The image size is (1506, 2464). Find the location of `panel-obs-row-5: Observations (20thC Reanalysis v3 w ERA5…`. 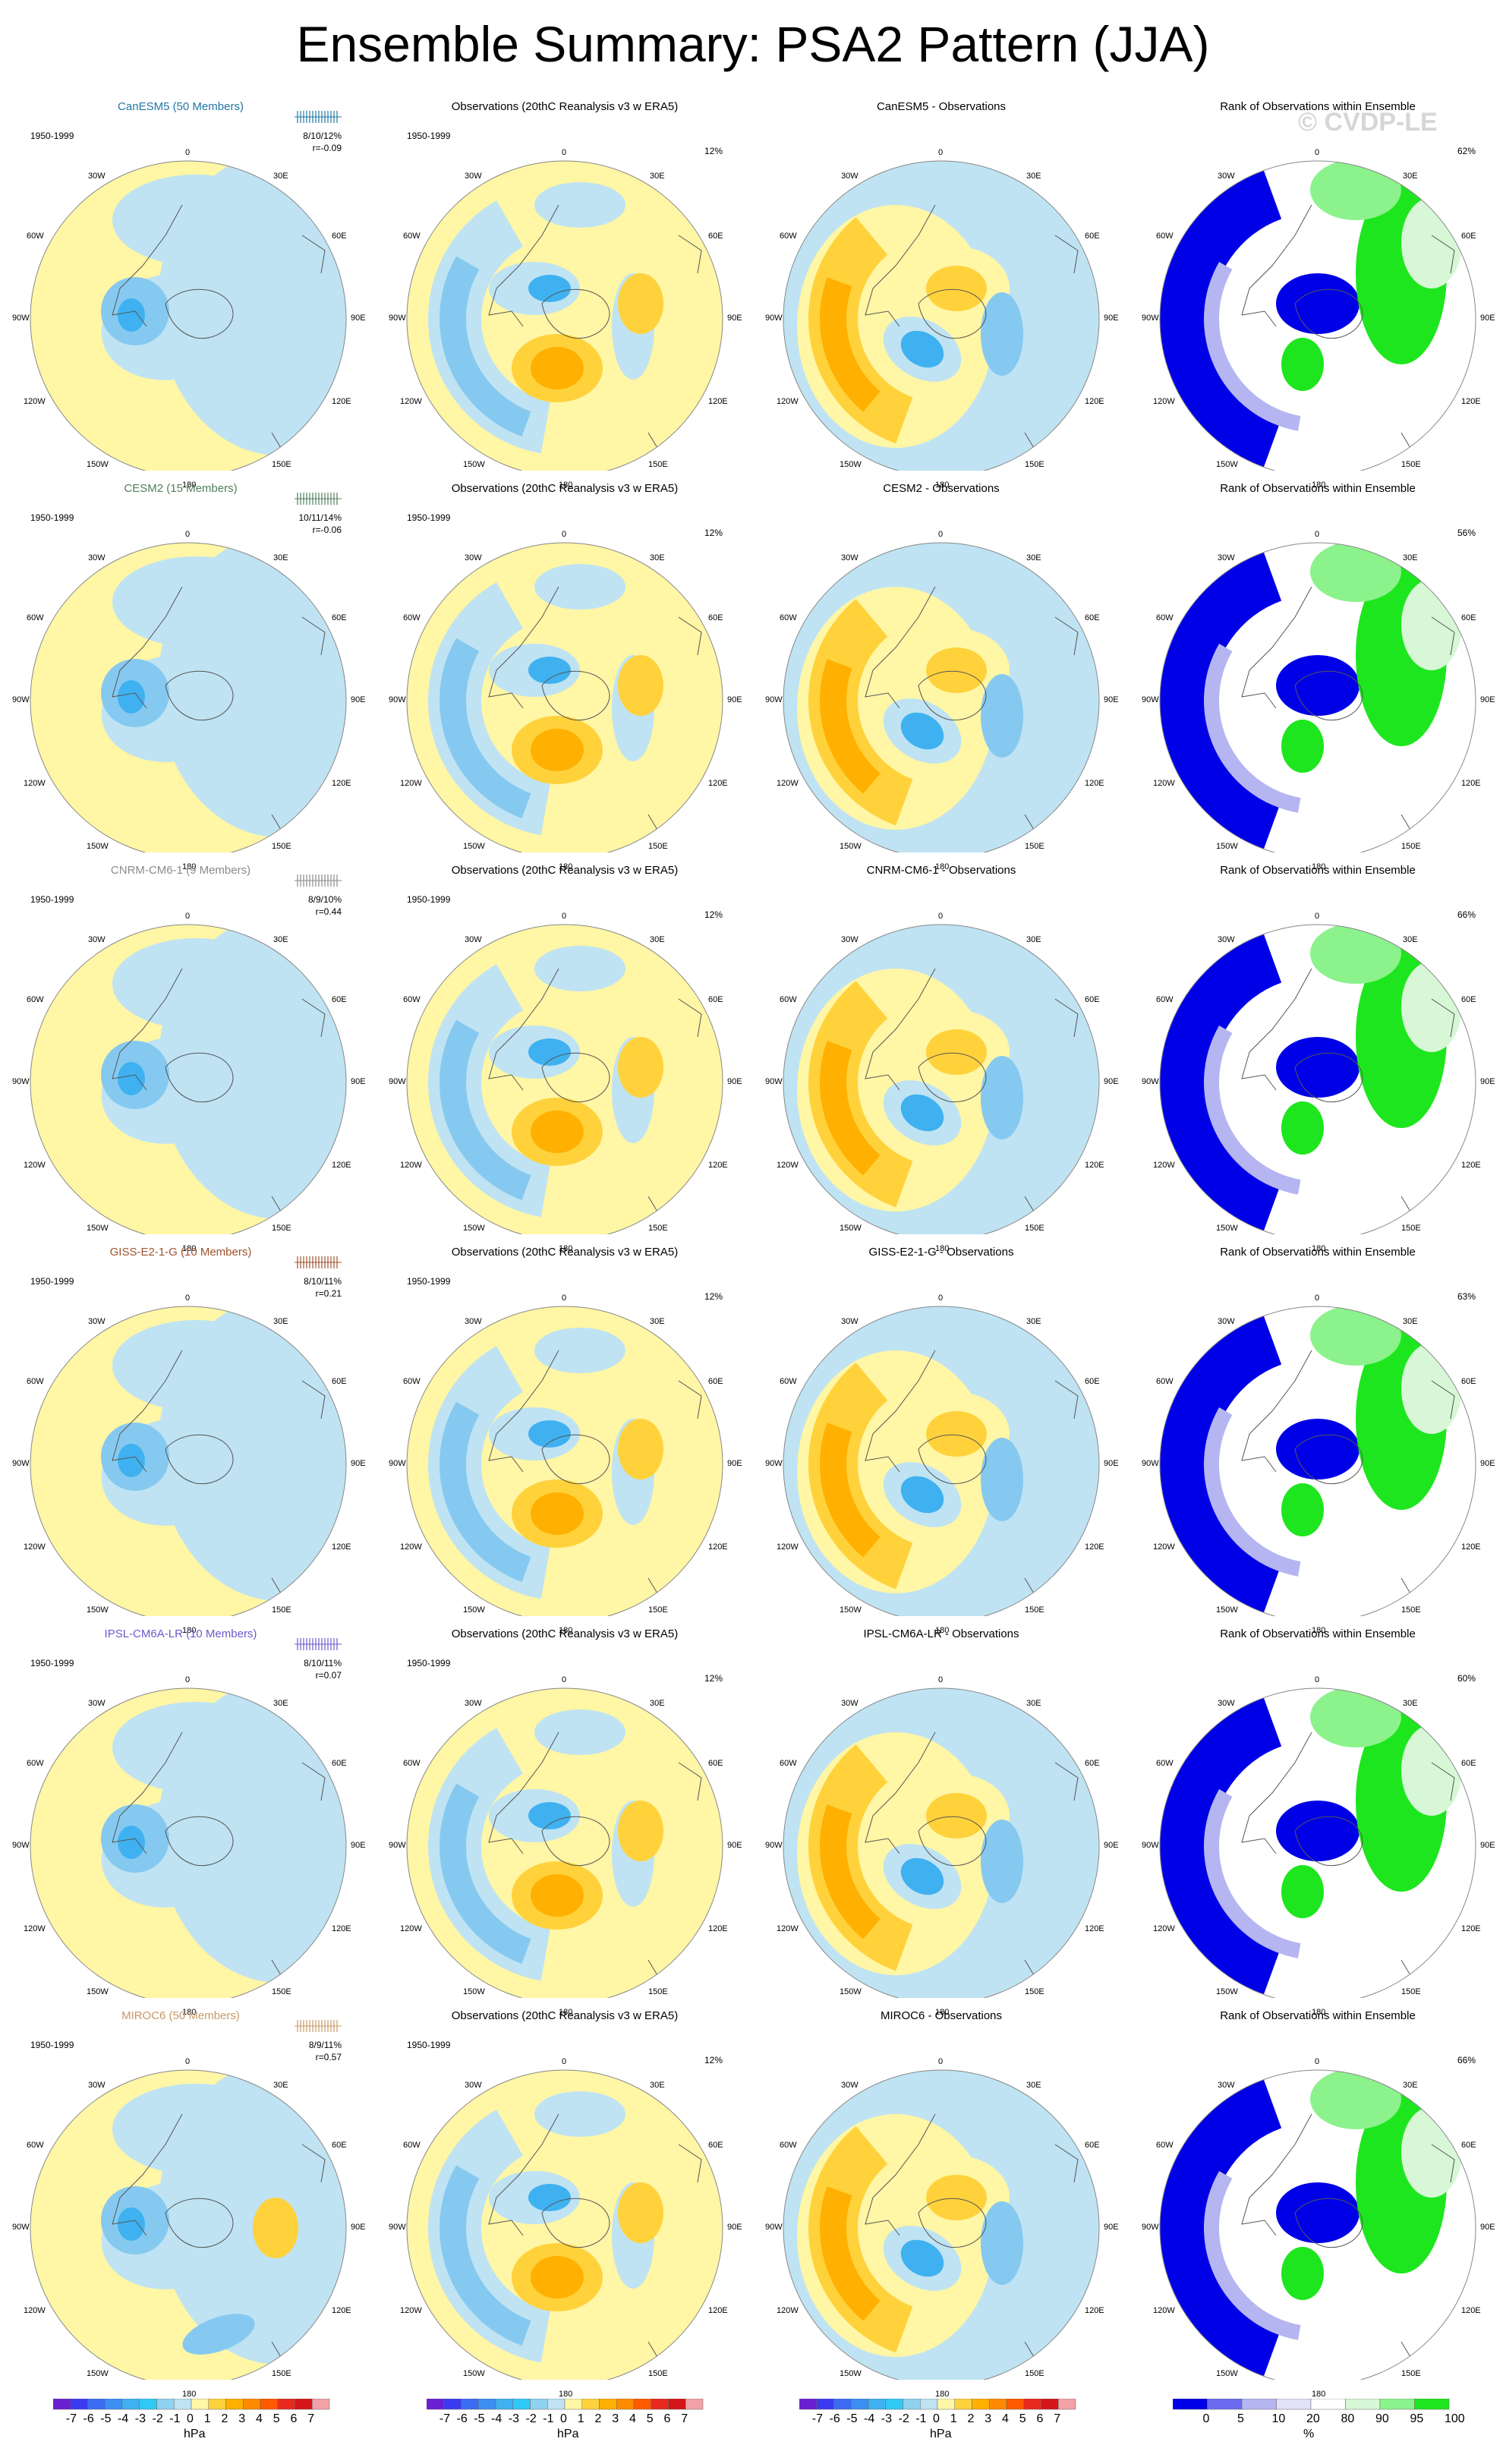

panel-obs-row-5: Observations (20thC Reanalysis v3 w ERA5… is located at coordinates (564, 2196).